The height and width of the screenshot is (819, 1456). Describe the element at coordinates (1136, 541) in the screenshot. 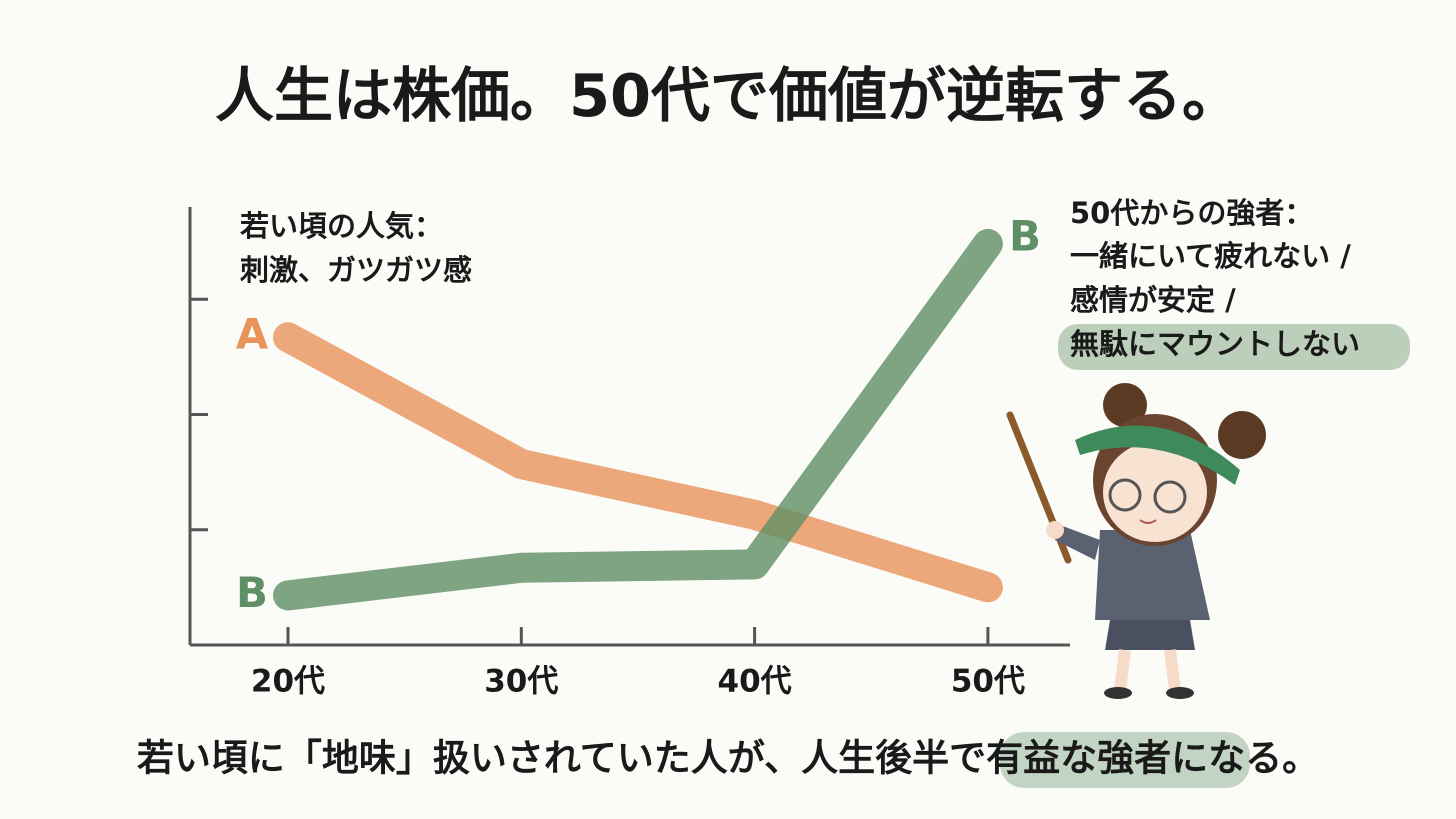

I see `character` at that location.